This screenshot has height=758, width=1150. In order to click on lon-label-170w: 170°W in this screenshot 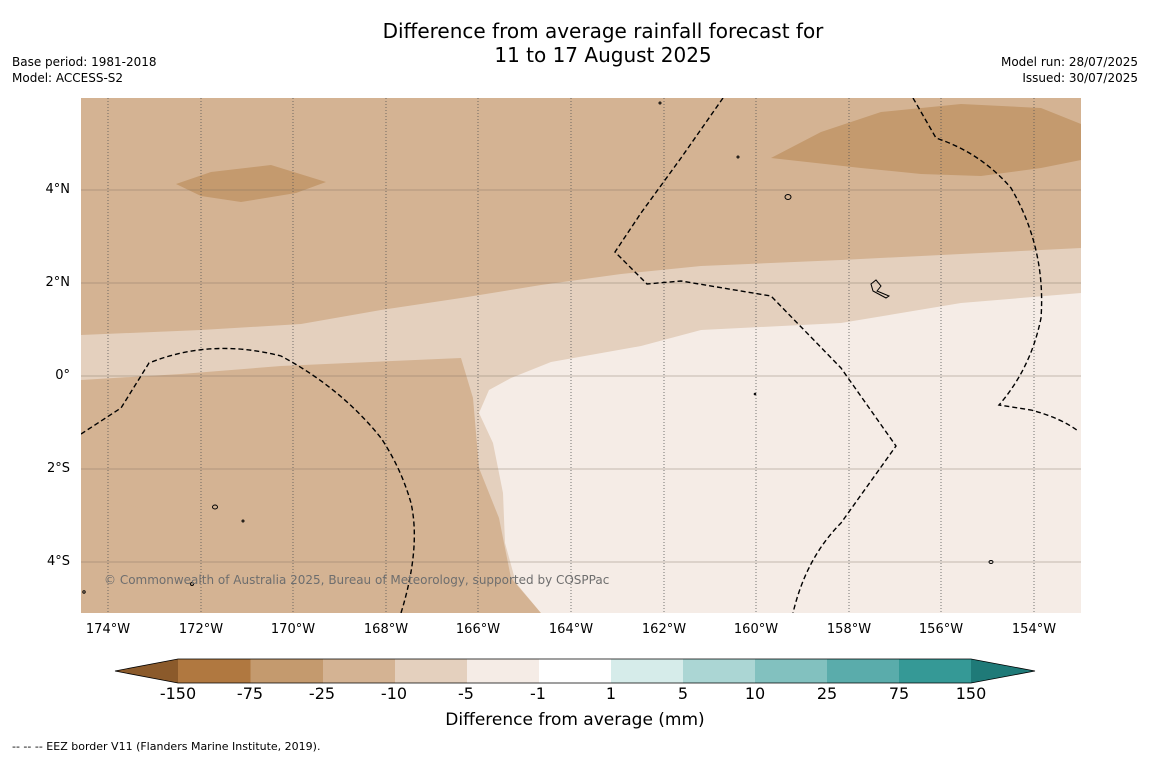, I will do `click(293, 629)`.